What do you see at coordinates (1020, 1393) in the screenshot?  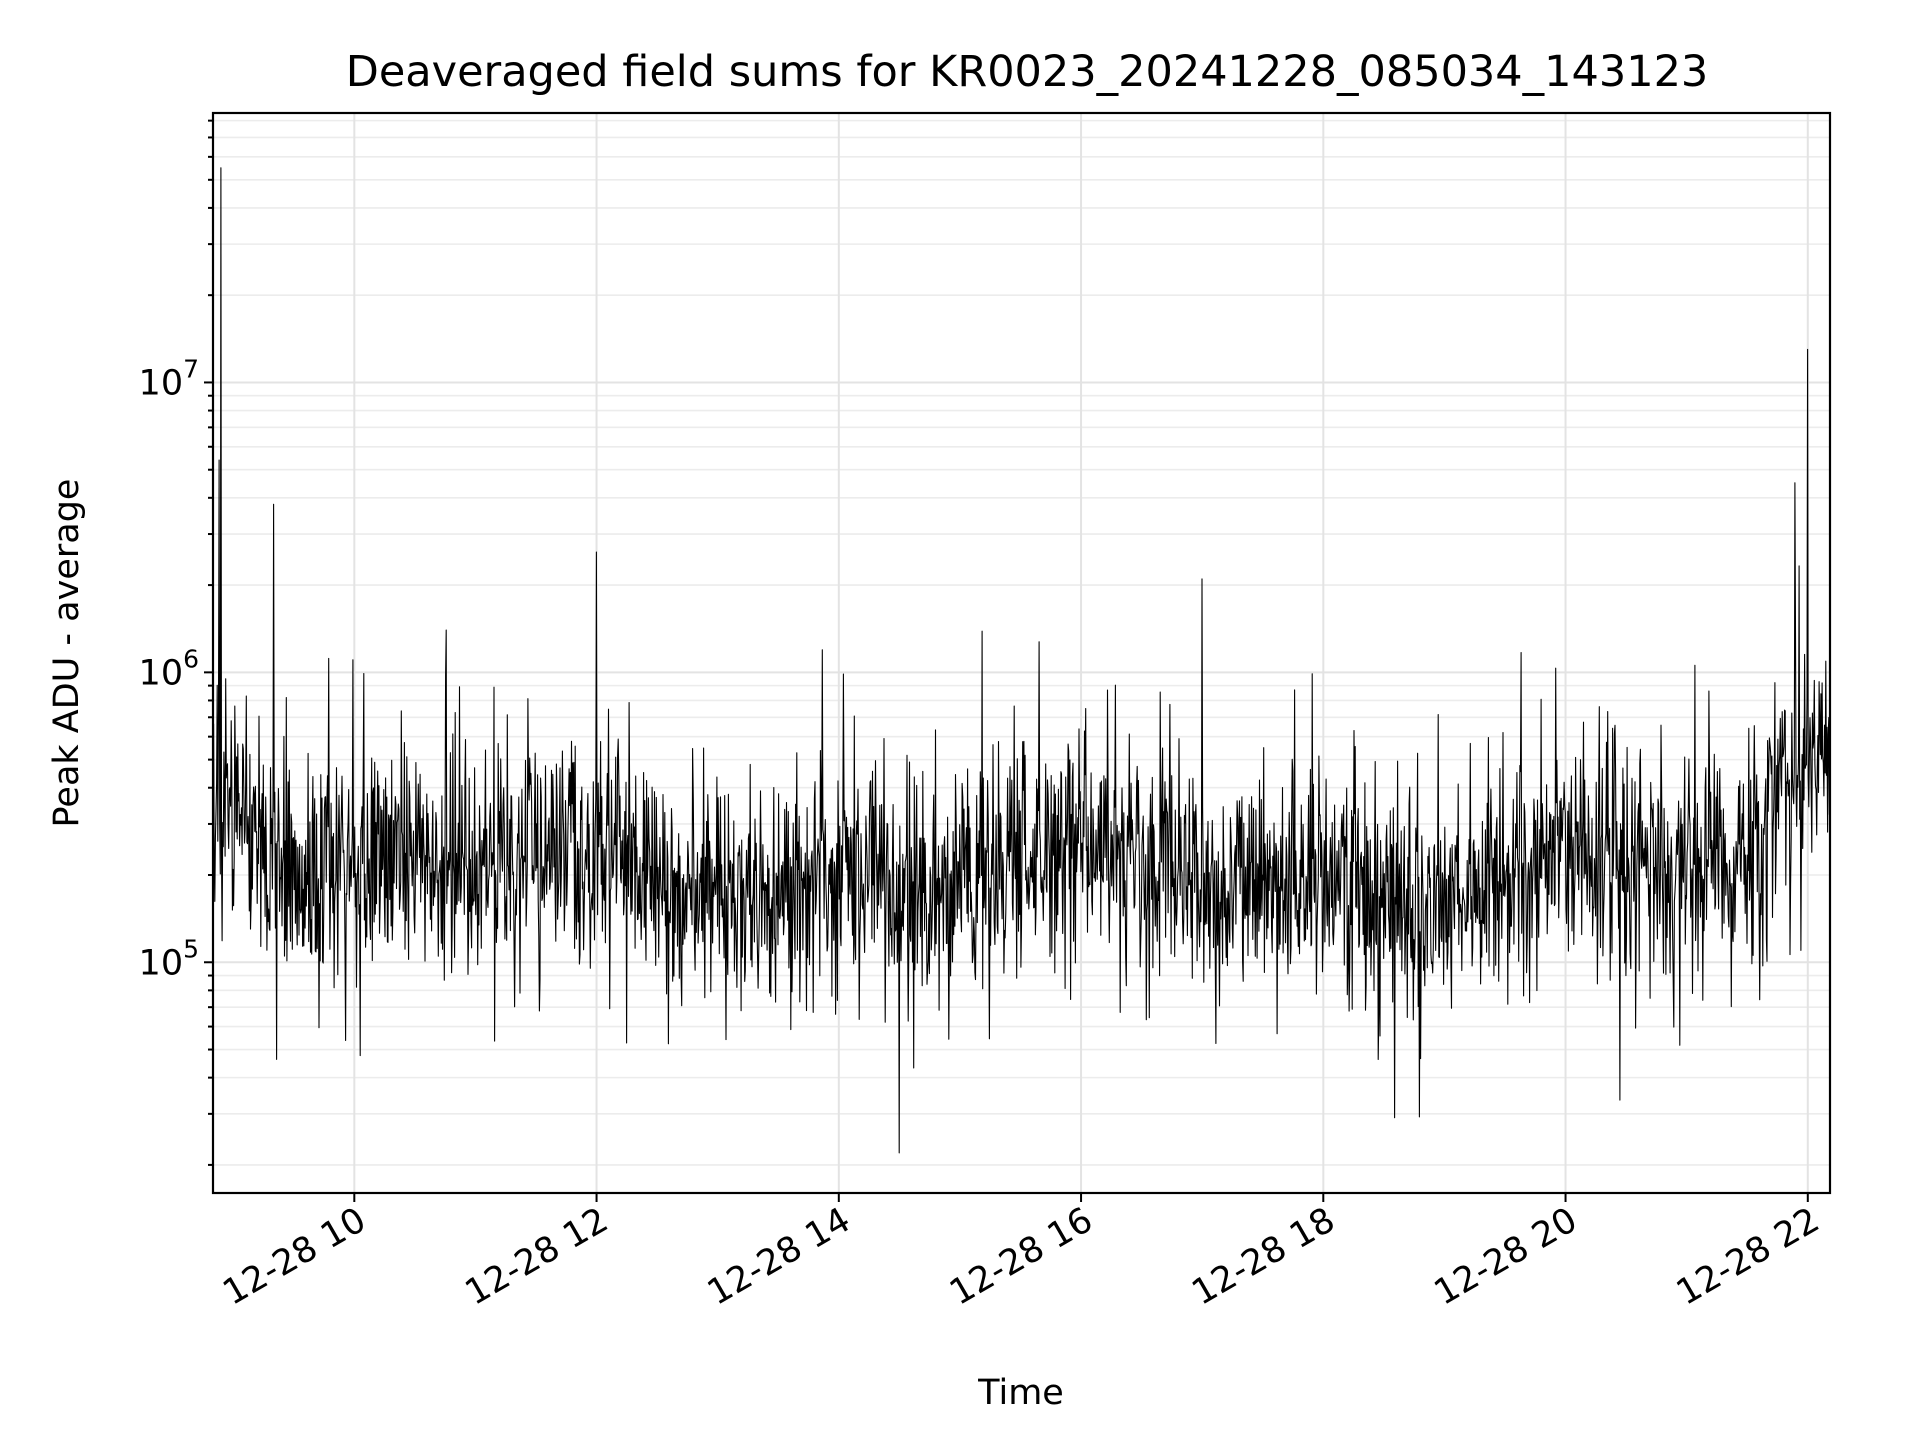 I see `x-axis-label: Time` at bounding box center [1020, 1393].